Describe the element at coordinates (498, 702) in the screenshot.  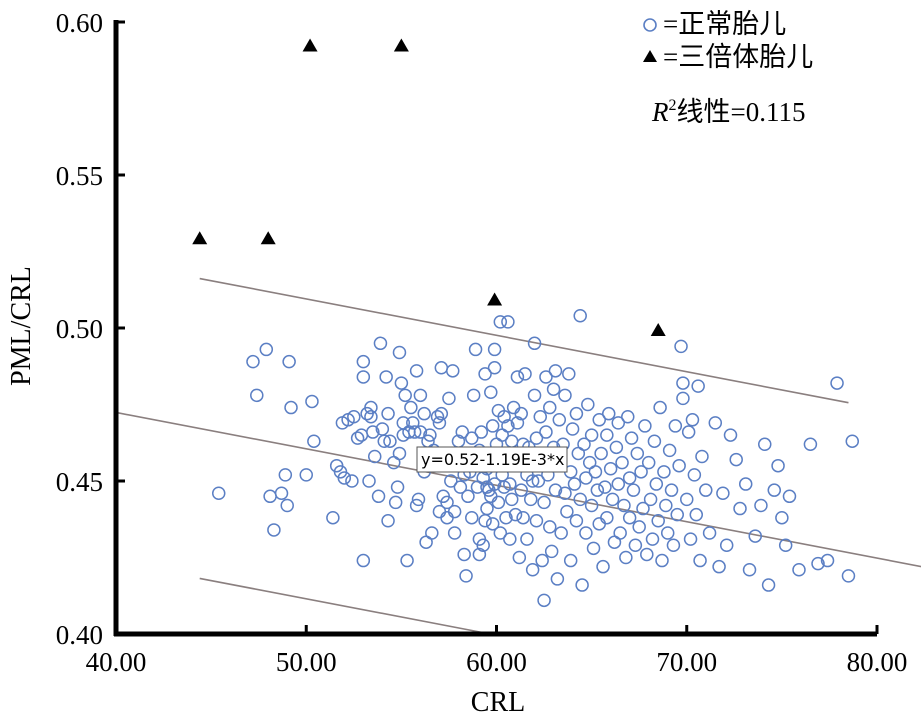
I see `x-axis-title: CRL` at that location.